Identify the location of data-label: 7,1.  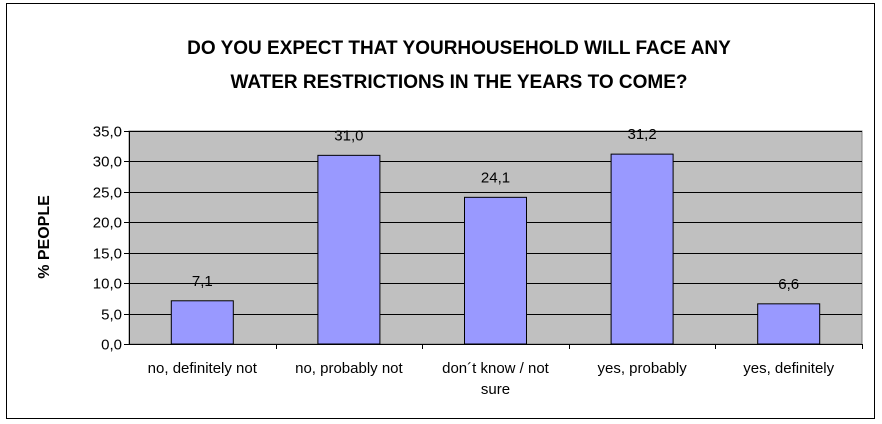
(202, 281).